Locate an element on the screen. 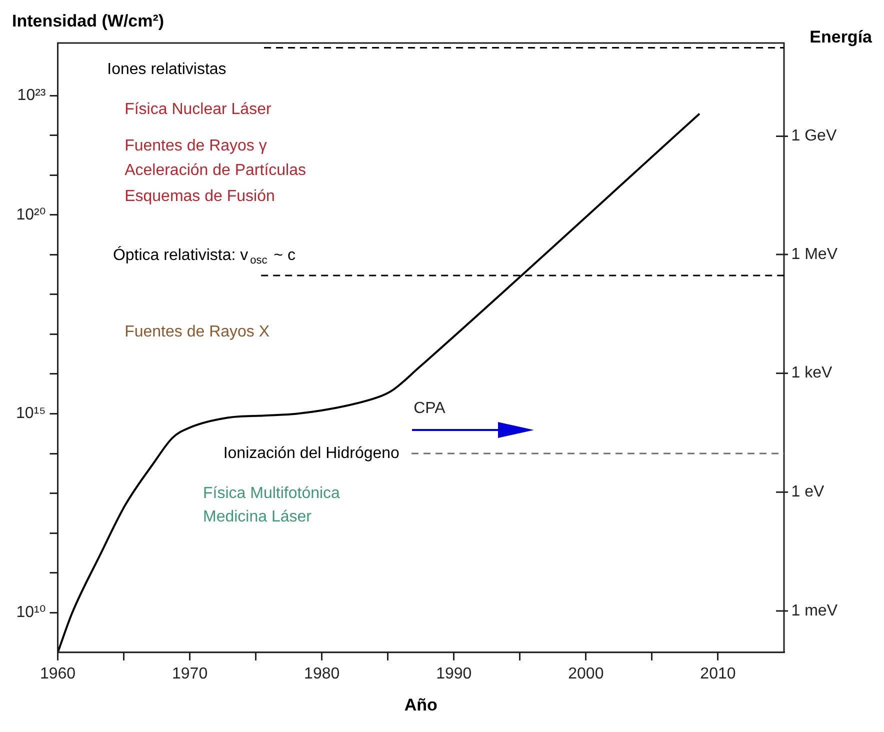 The width and height of the screenshot is (884, 732). x-tick-label: 1990 is located at coordinates (454, 673).